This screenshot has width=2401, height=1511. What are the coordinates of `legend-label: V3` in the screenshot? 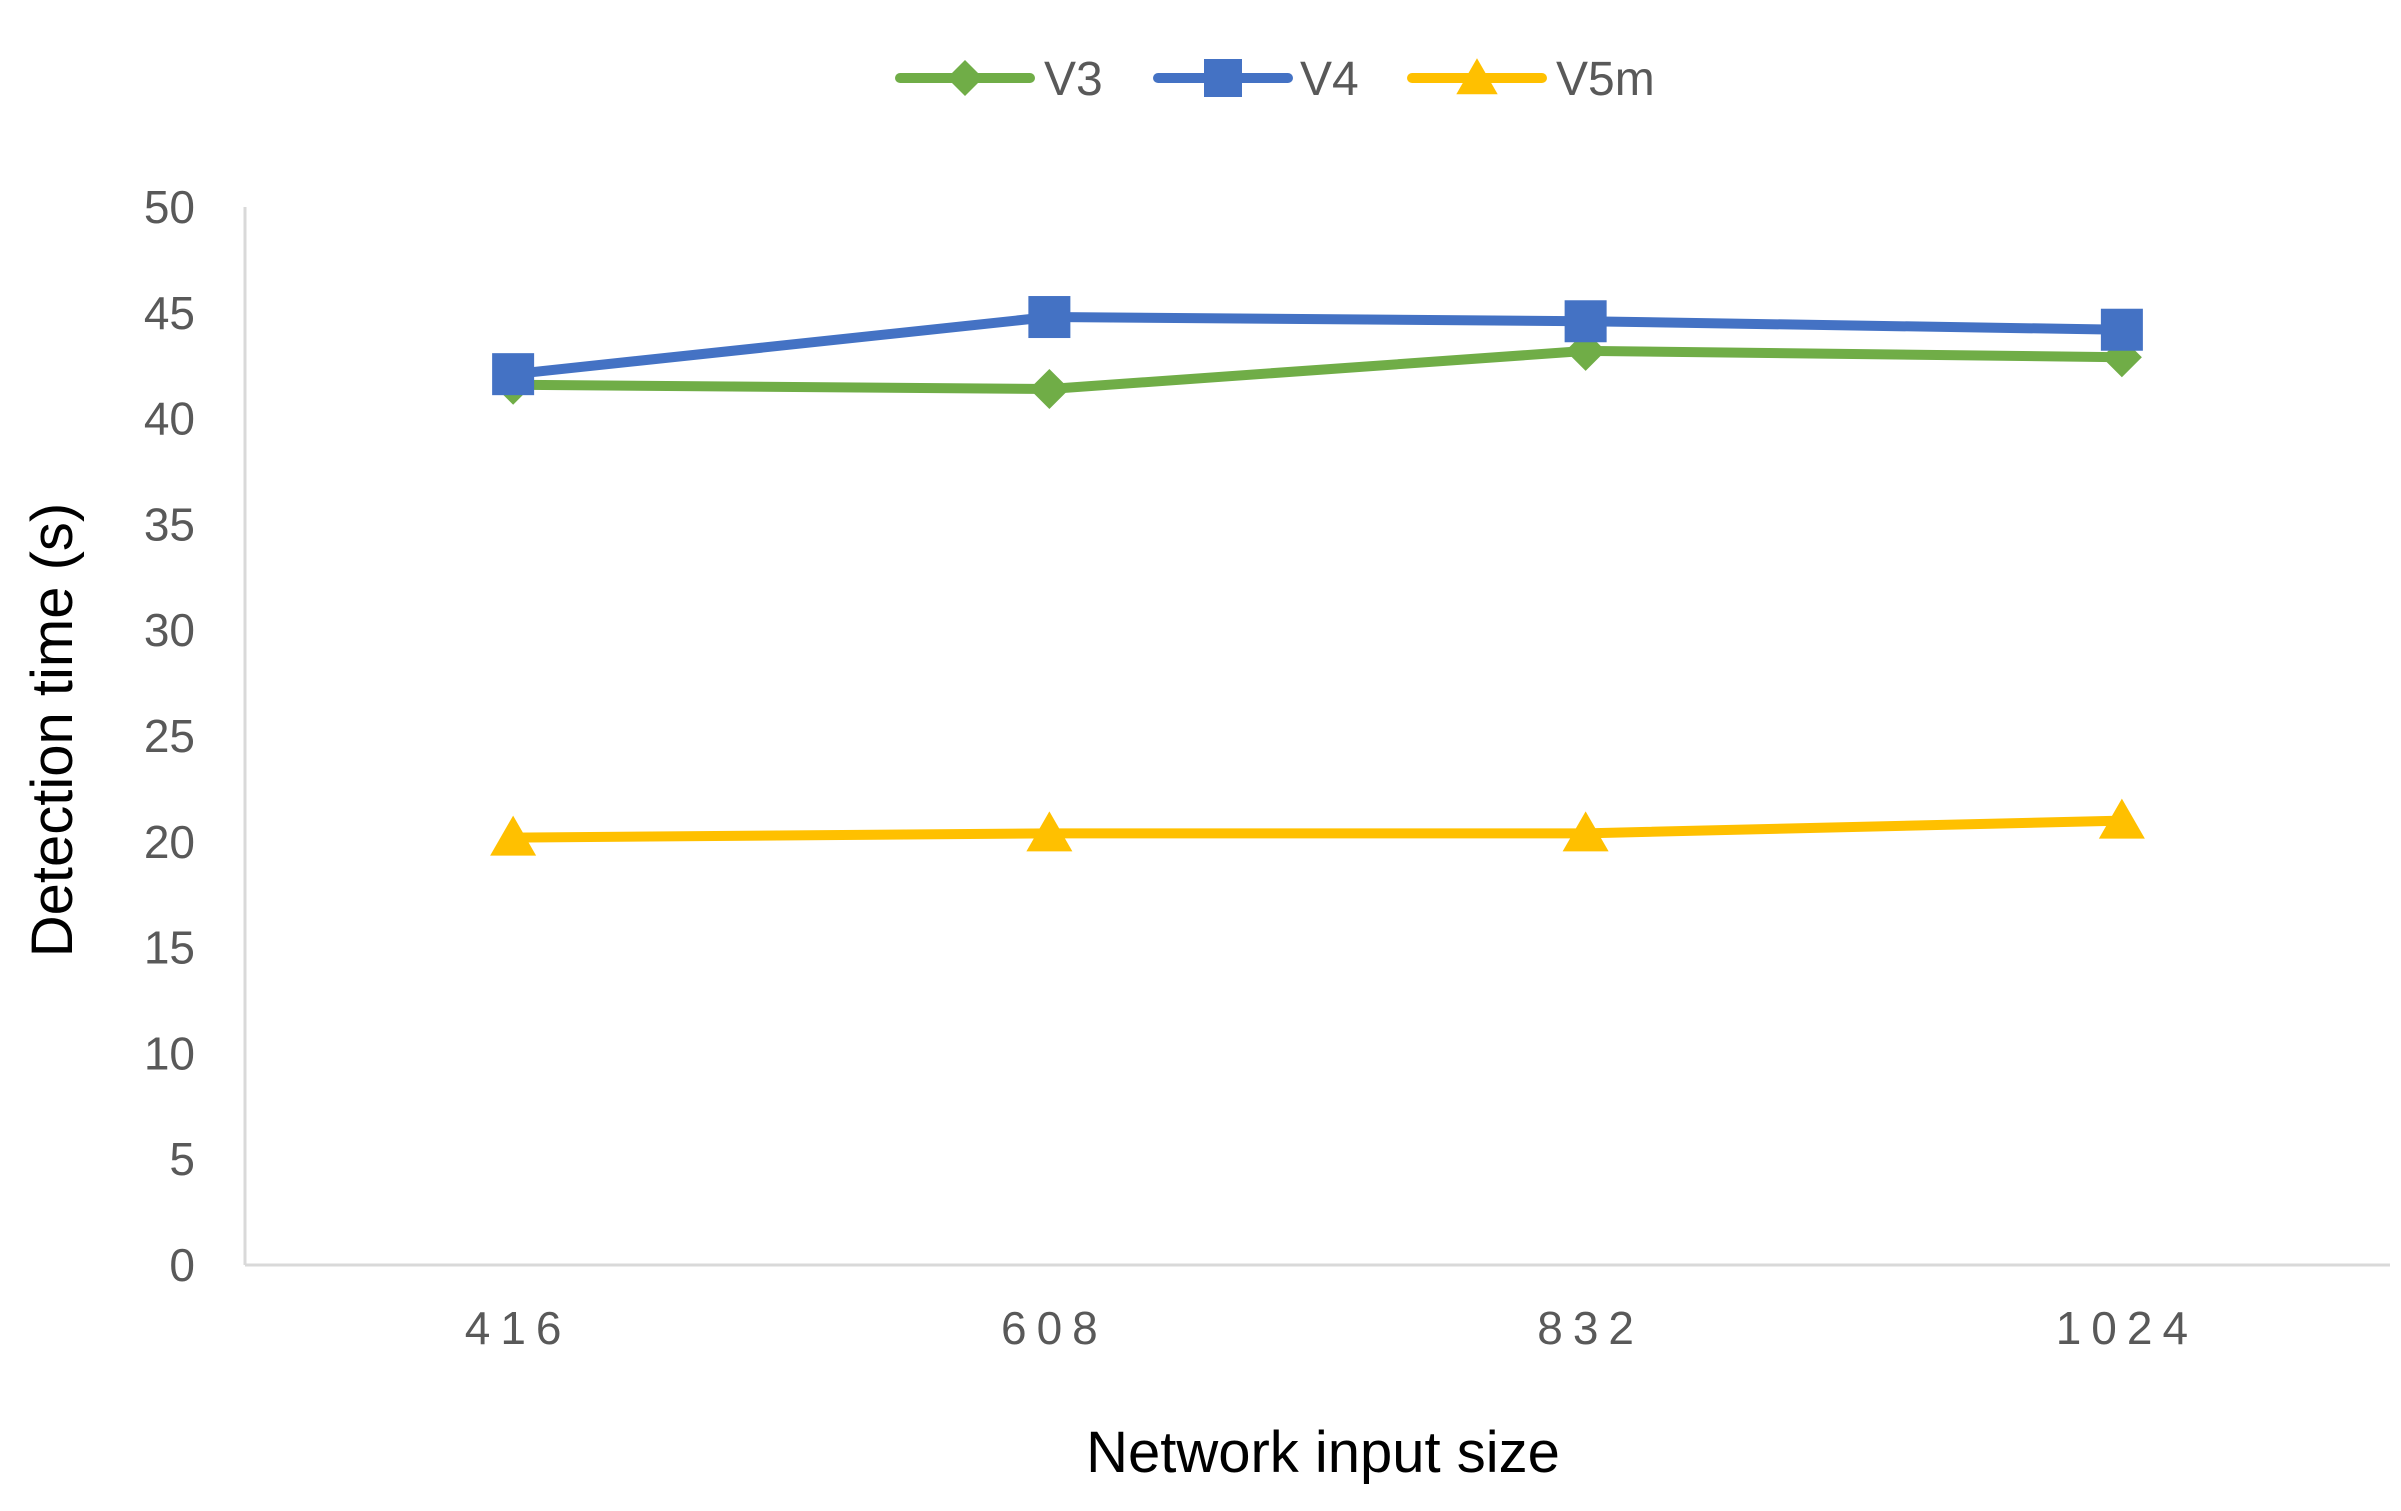 It's located at (1073, 79).